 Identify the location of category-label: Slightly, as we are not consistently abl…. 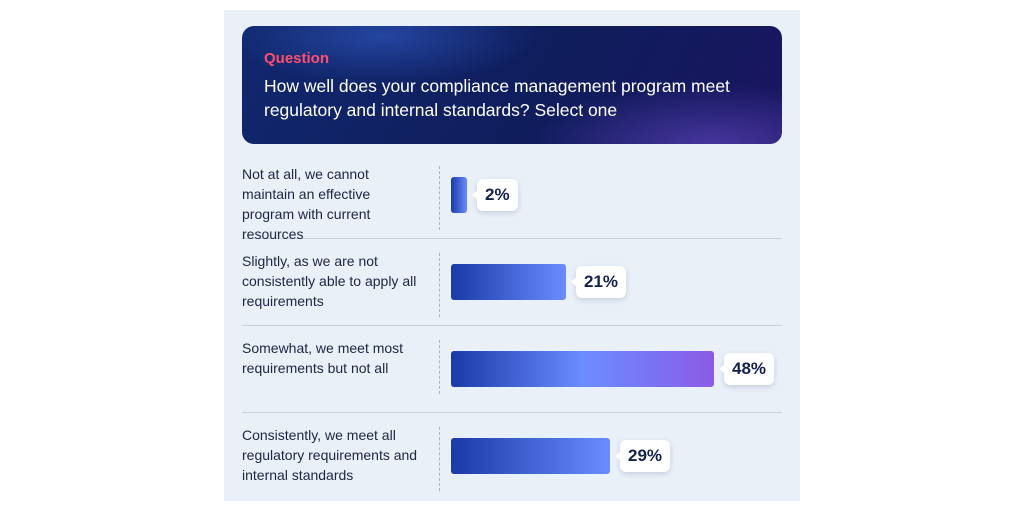
(329, 281).